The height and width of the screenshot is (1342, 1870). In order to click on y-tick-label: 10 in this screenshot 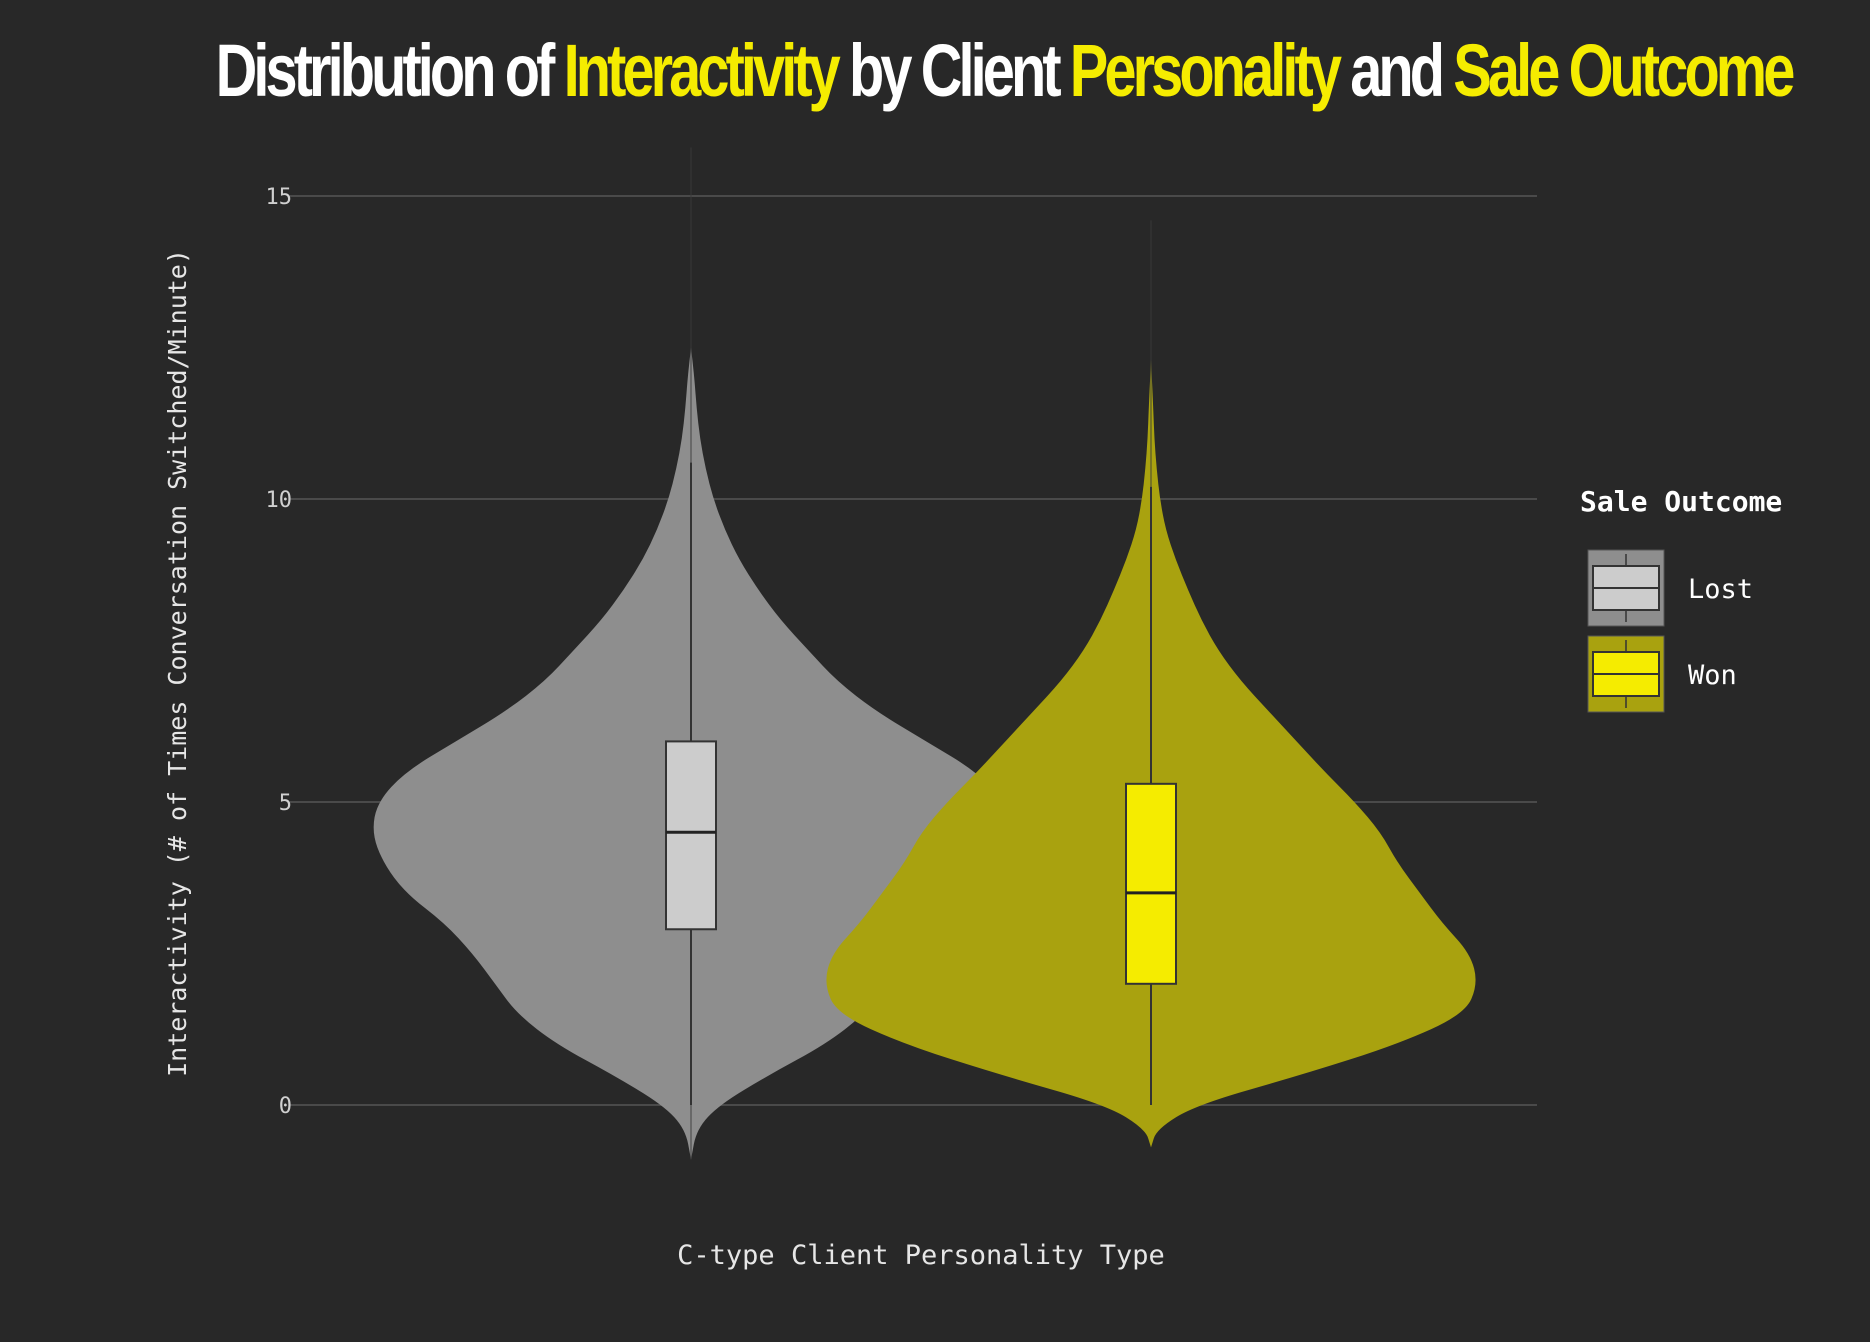, I will do `click(279, 500)`.